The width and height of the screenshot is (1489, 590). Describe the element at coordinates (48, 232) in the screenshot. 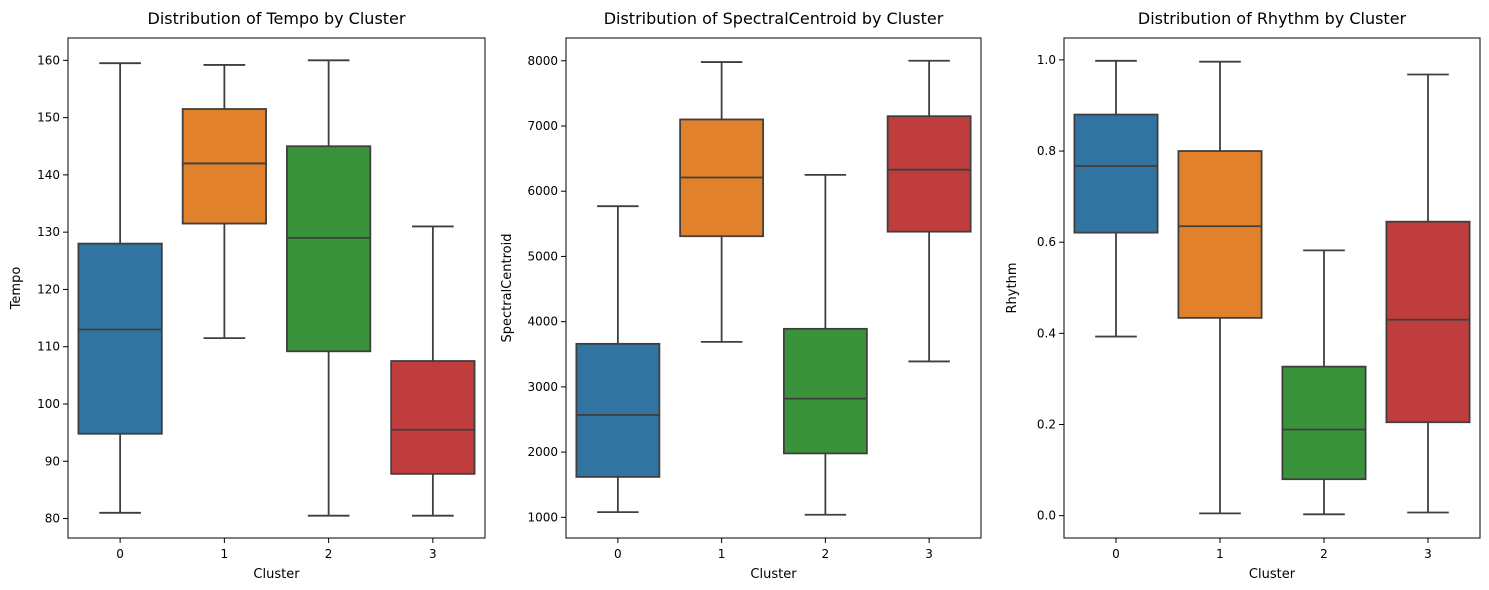

I see `y-tick-label: 130` at that location.